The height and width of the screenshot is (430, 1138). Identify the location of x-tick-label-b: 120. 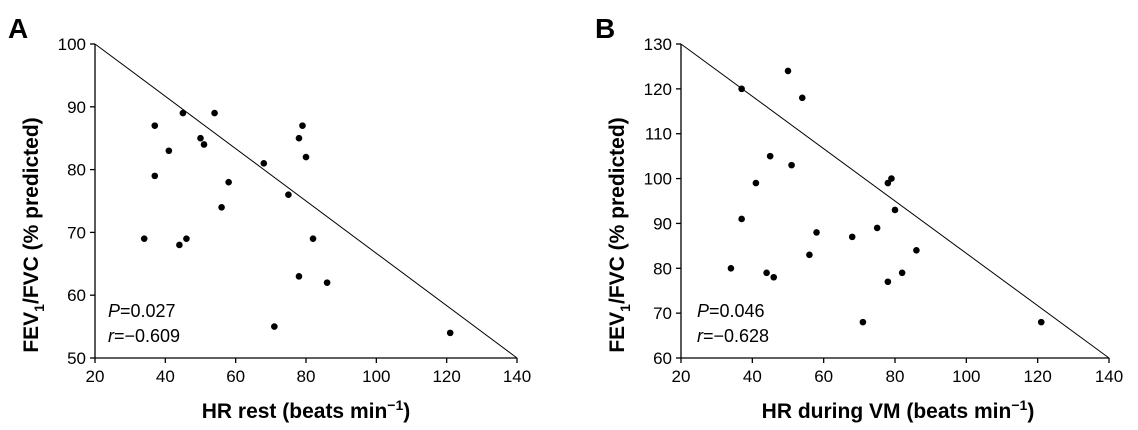
(1037, 376).